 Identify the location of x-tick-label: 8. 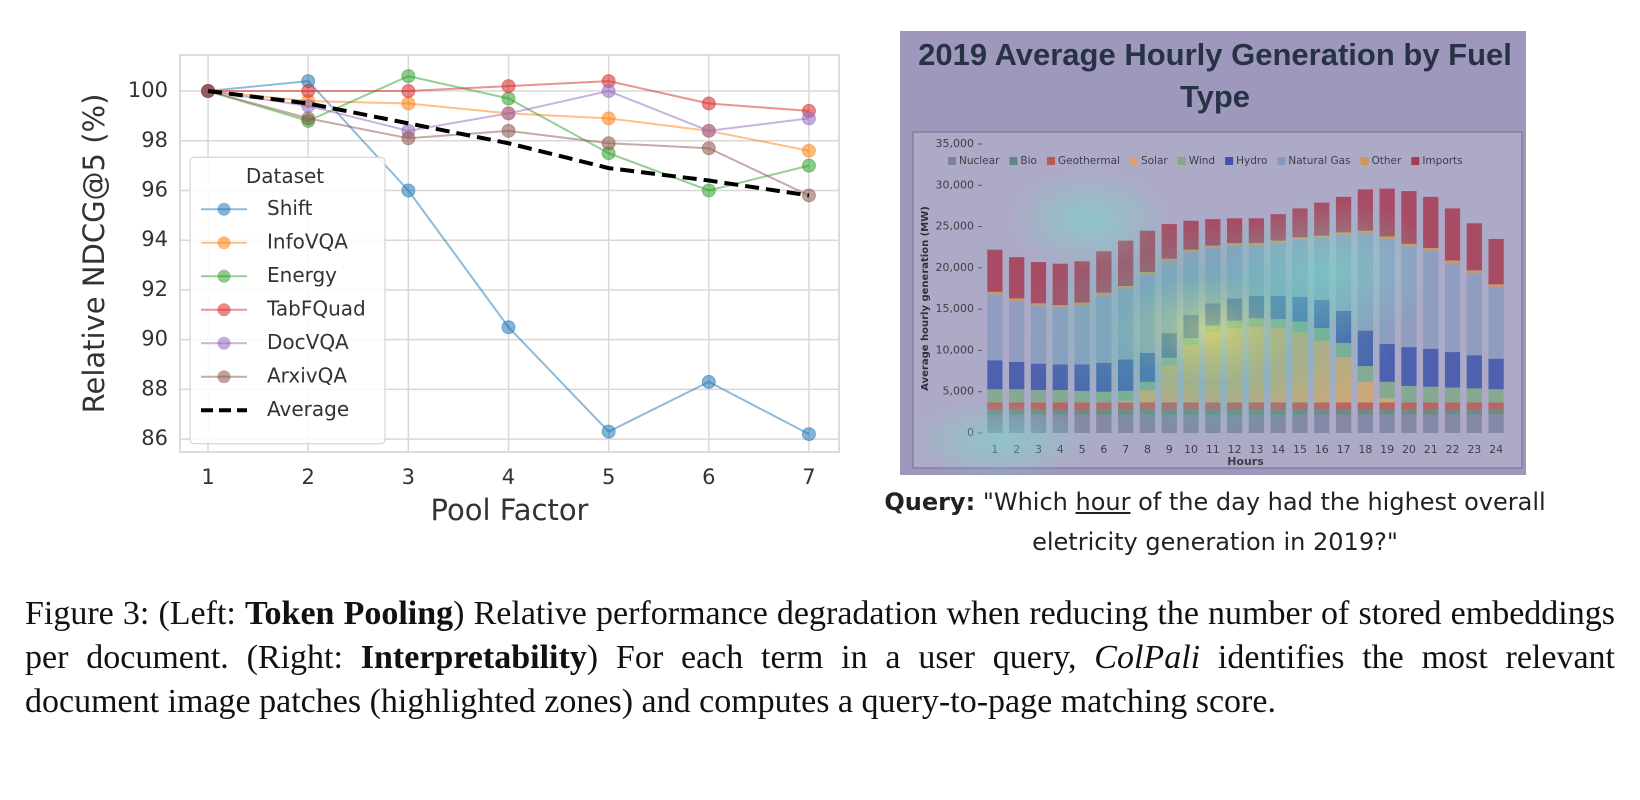
(1147, 449).